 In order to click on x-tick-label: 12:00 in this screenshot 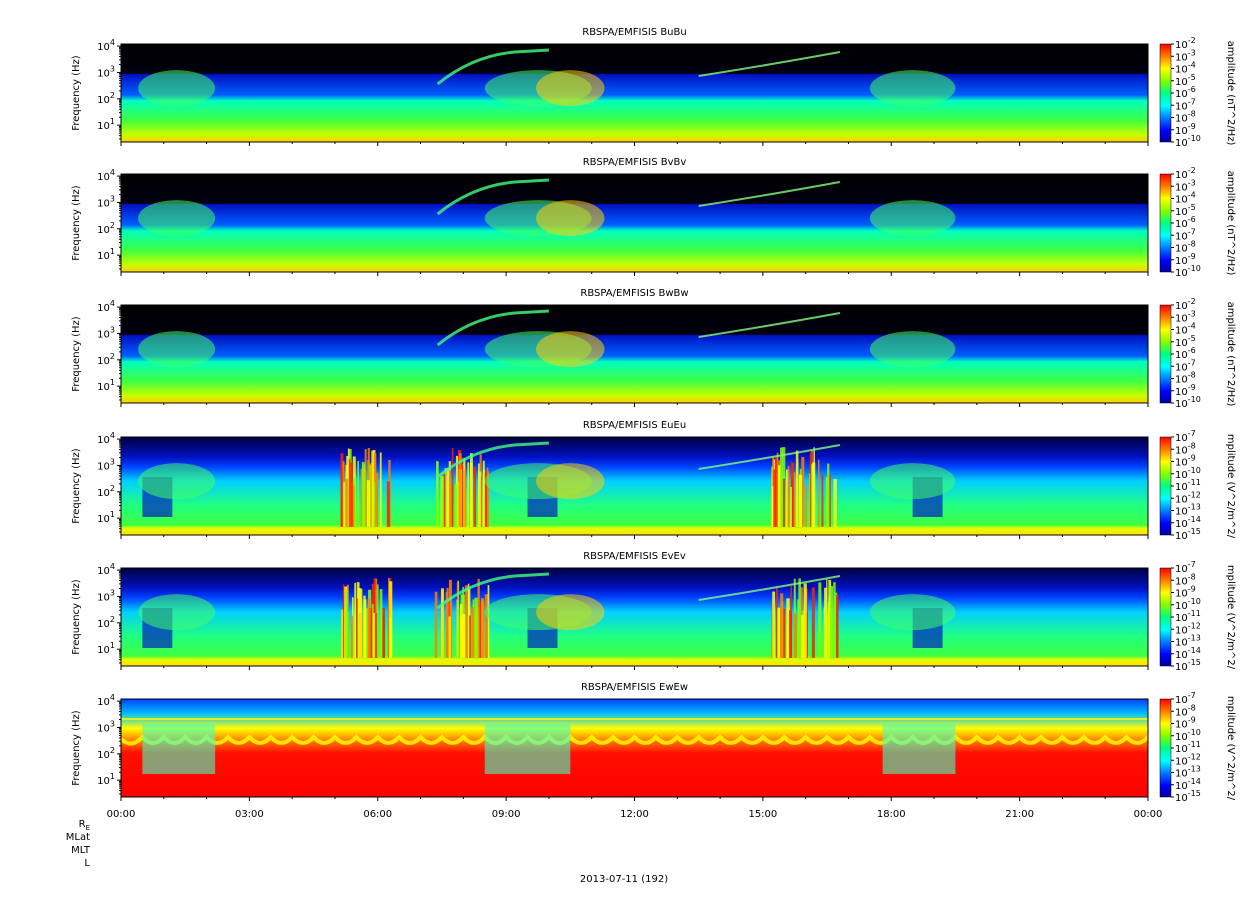, I will do `click(634, 814)`.